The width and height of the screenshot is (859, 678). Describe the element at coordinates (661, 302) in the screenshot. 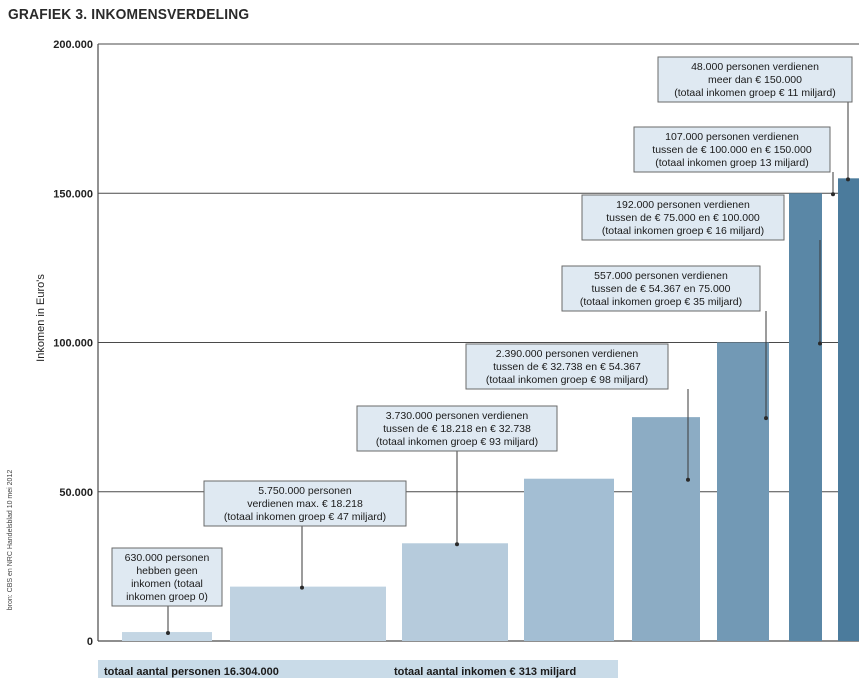

I see `annotation-line: (totaal inkomen groep € 35 miljard)` at that location.